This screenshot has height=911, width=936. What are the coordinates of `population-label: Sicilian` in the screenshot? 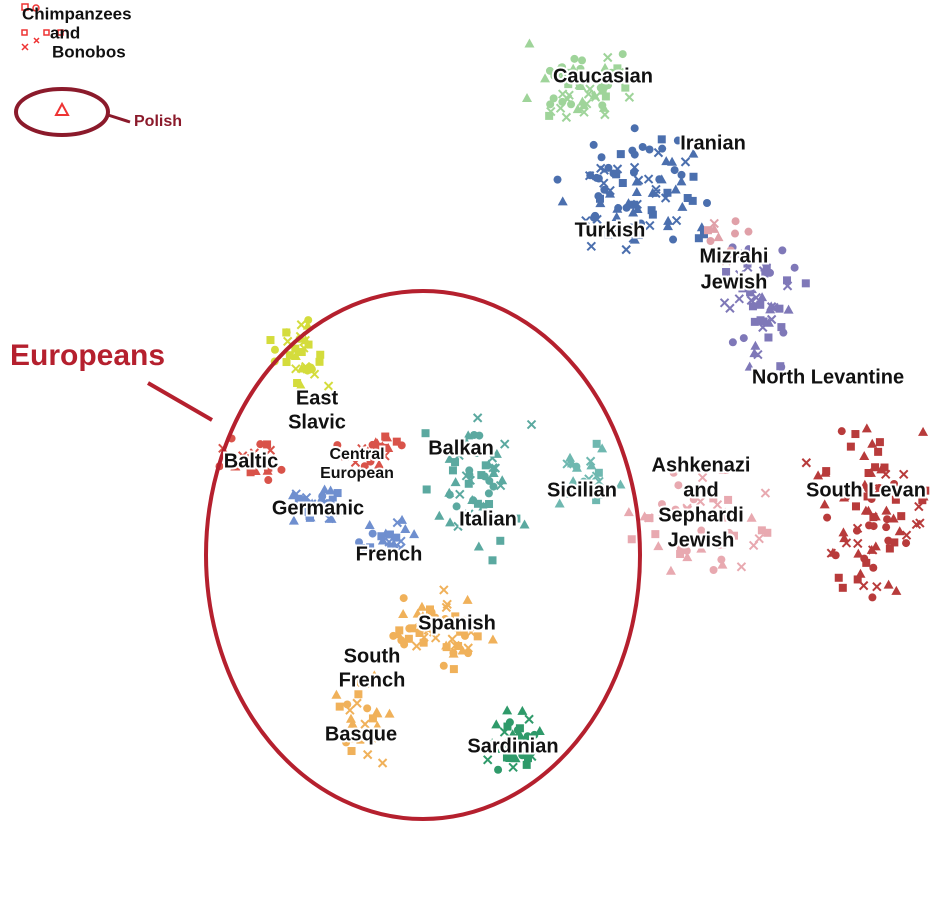 It's located at (582, 490).